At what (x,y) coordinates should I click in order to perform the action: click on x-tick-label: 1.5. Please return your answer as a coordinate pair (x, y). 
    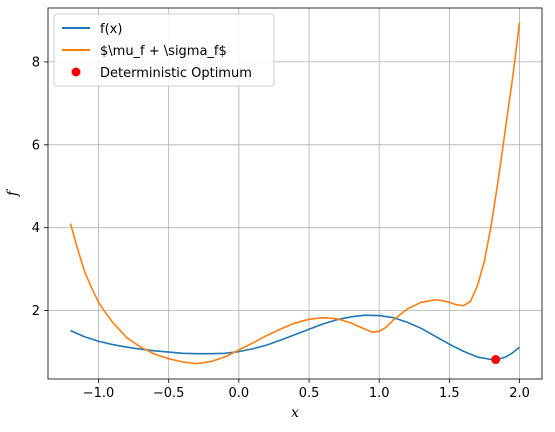
    Looking at the image, I should click on (449, 393).